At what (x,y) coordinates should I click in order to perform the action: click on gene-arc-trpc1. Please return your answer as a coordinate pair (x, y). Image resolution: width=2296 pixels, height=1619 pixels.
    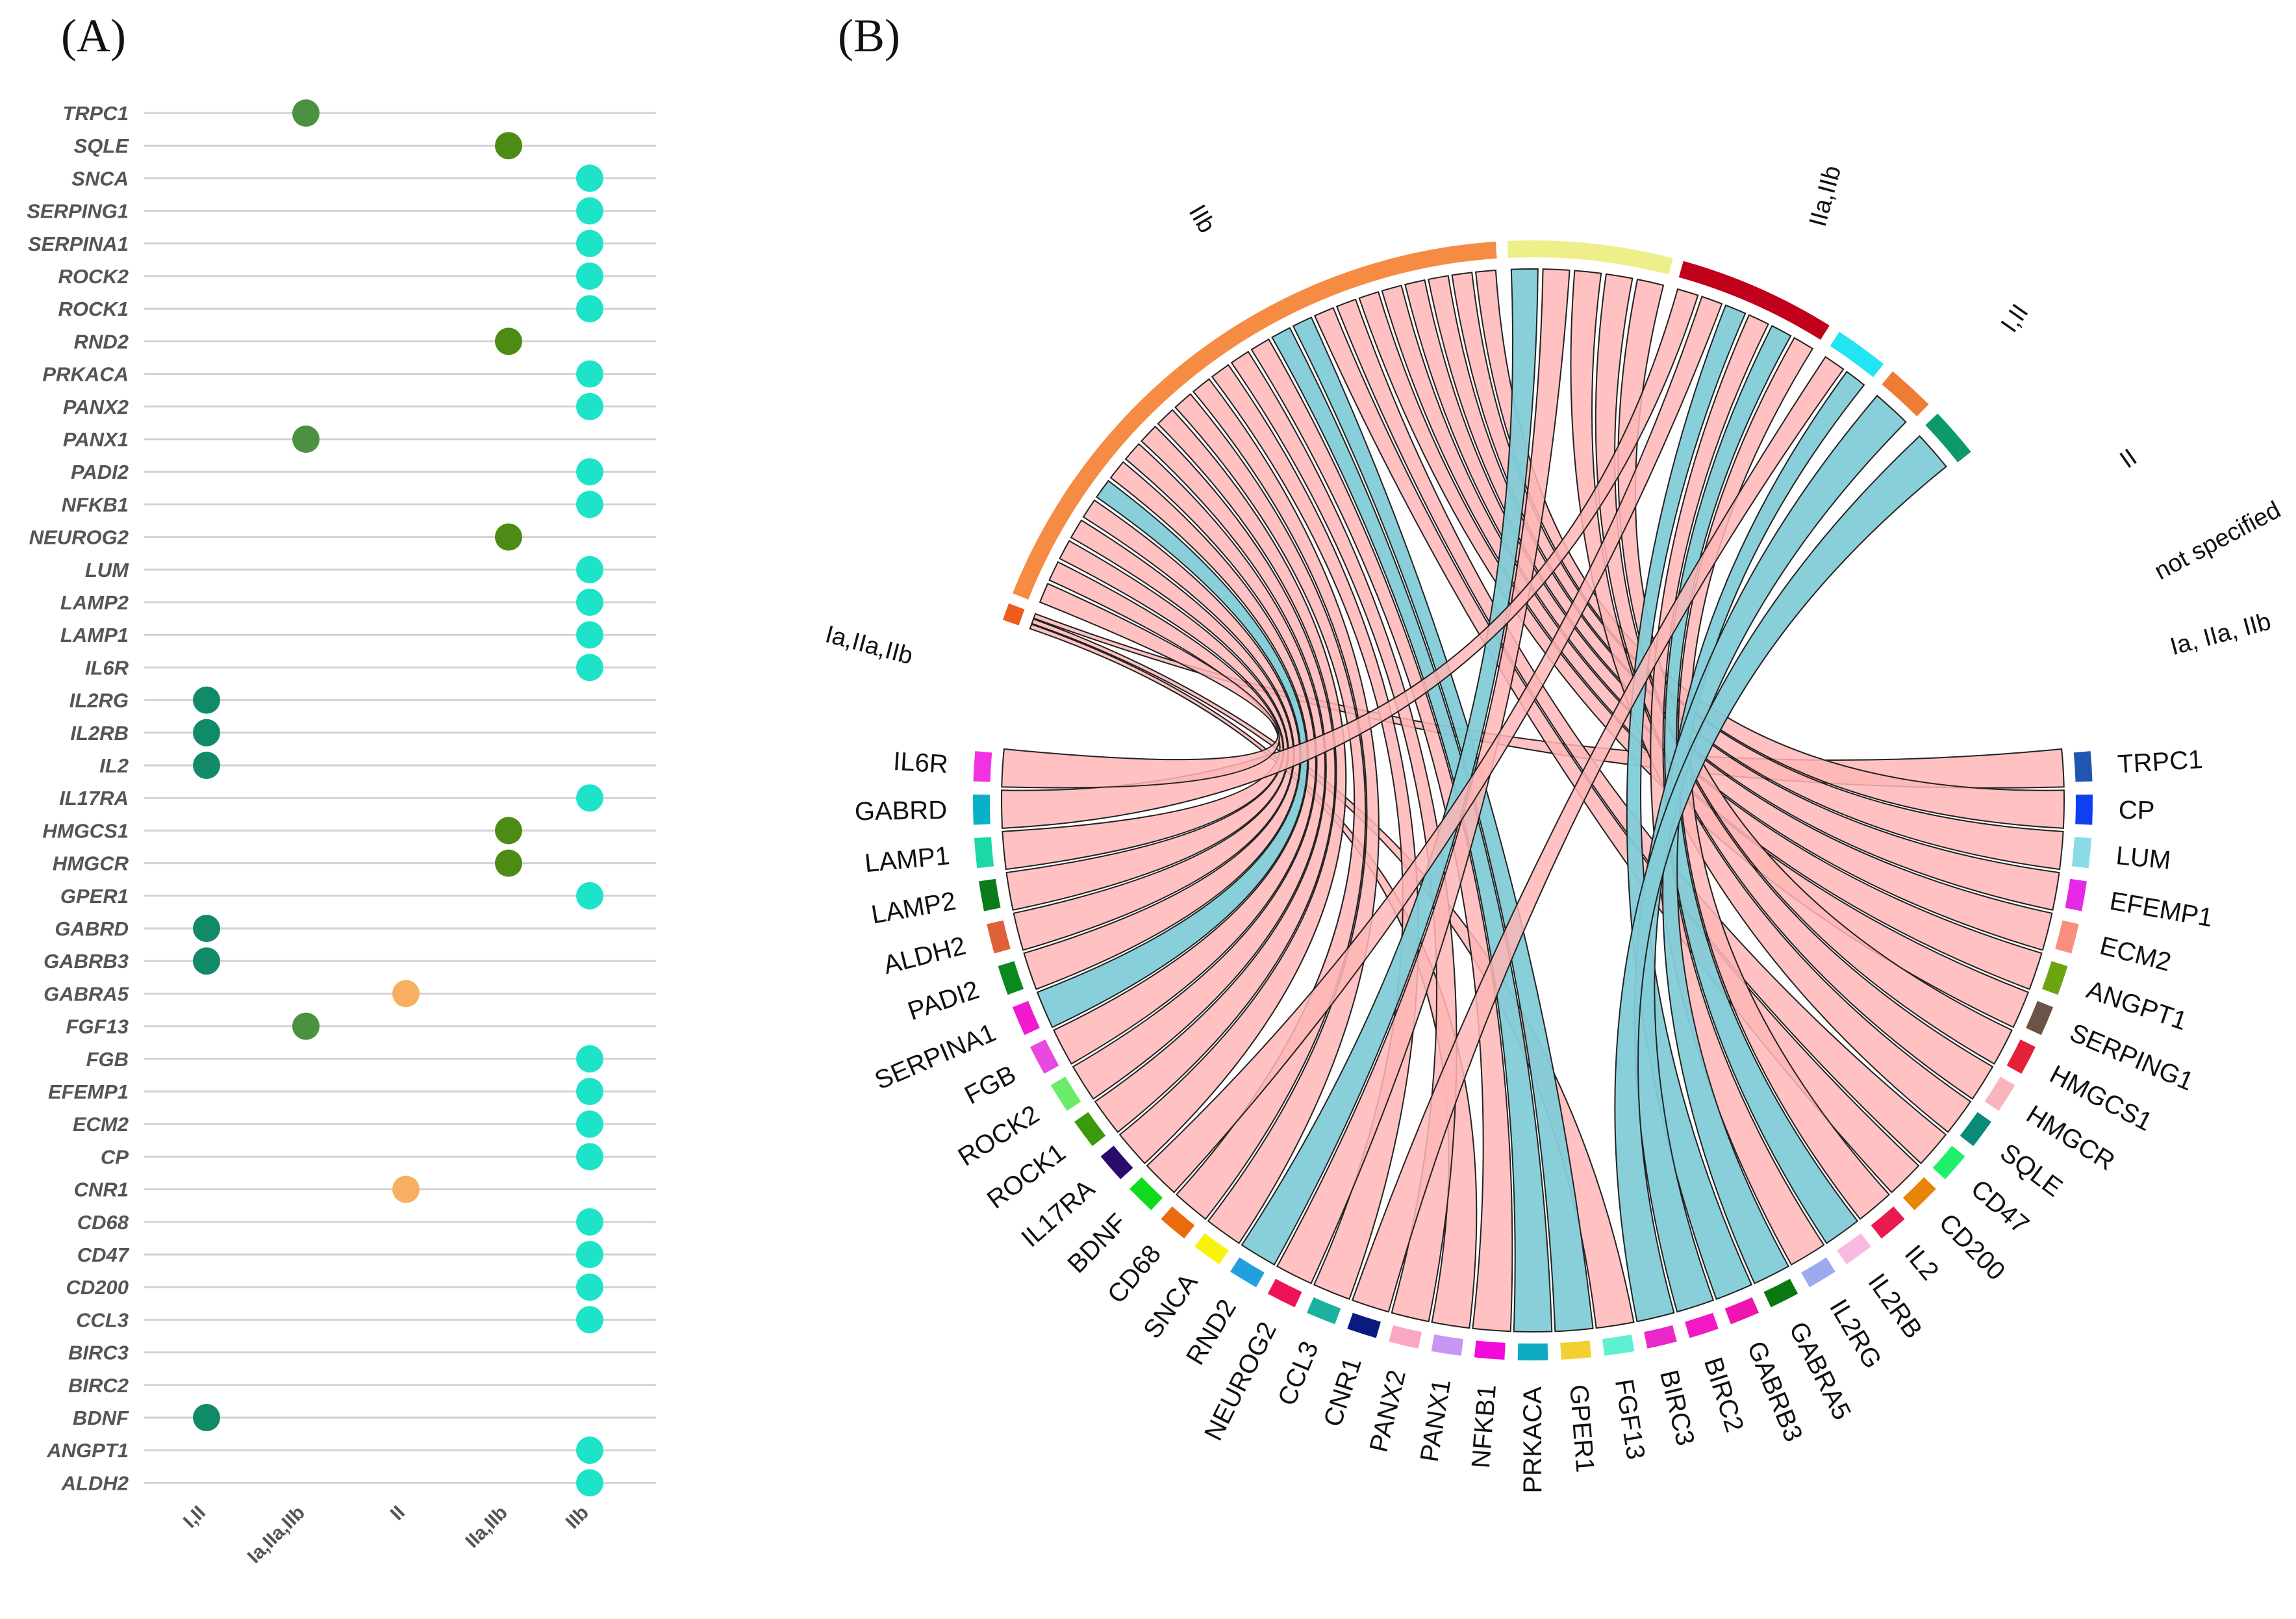
    Looking at the image, I should click on (2083, 766).